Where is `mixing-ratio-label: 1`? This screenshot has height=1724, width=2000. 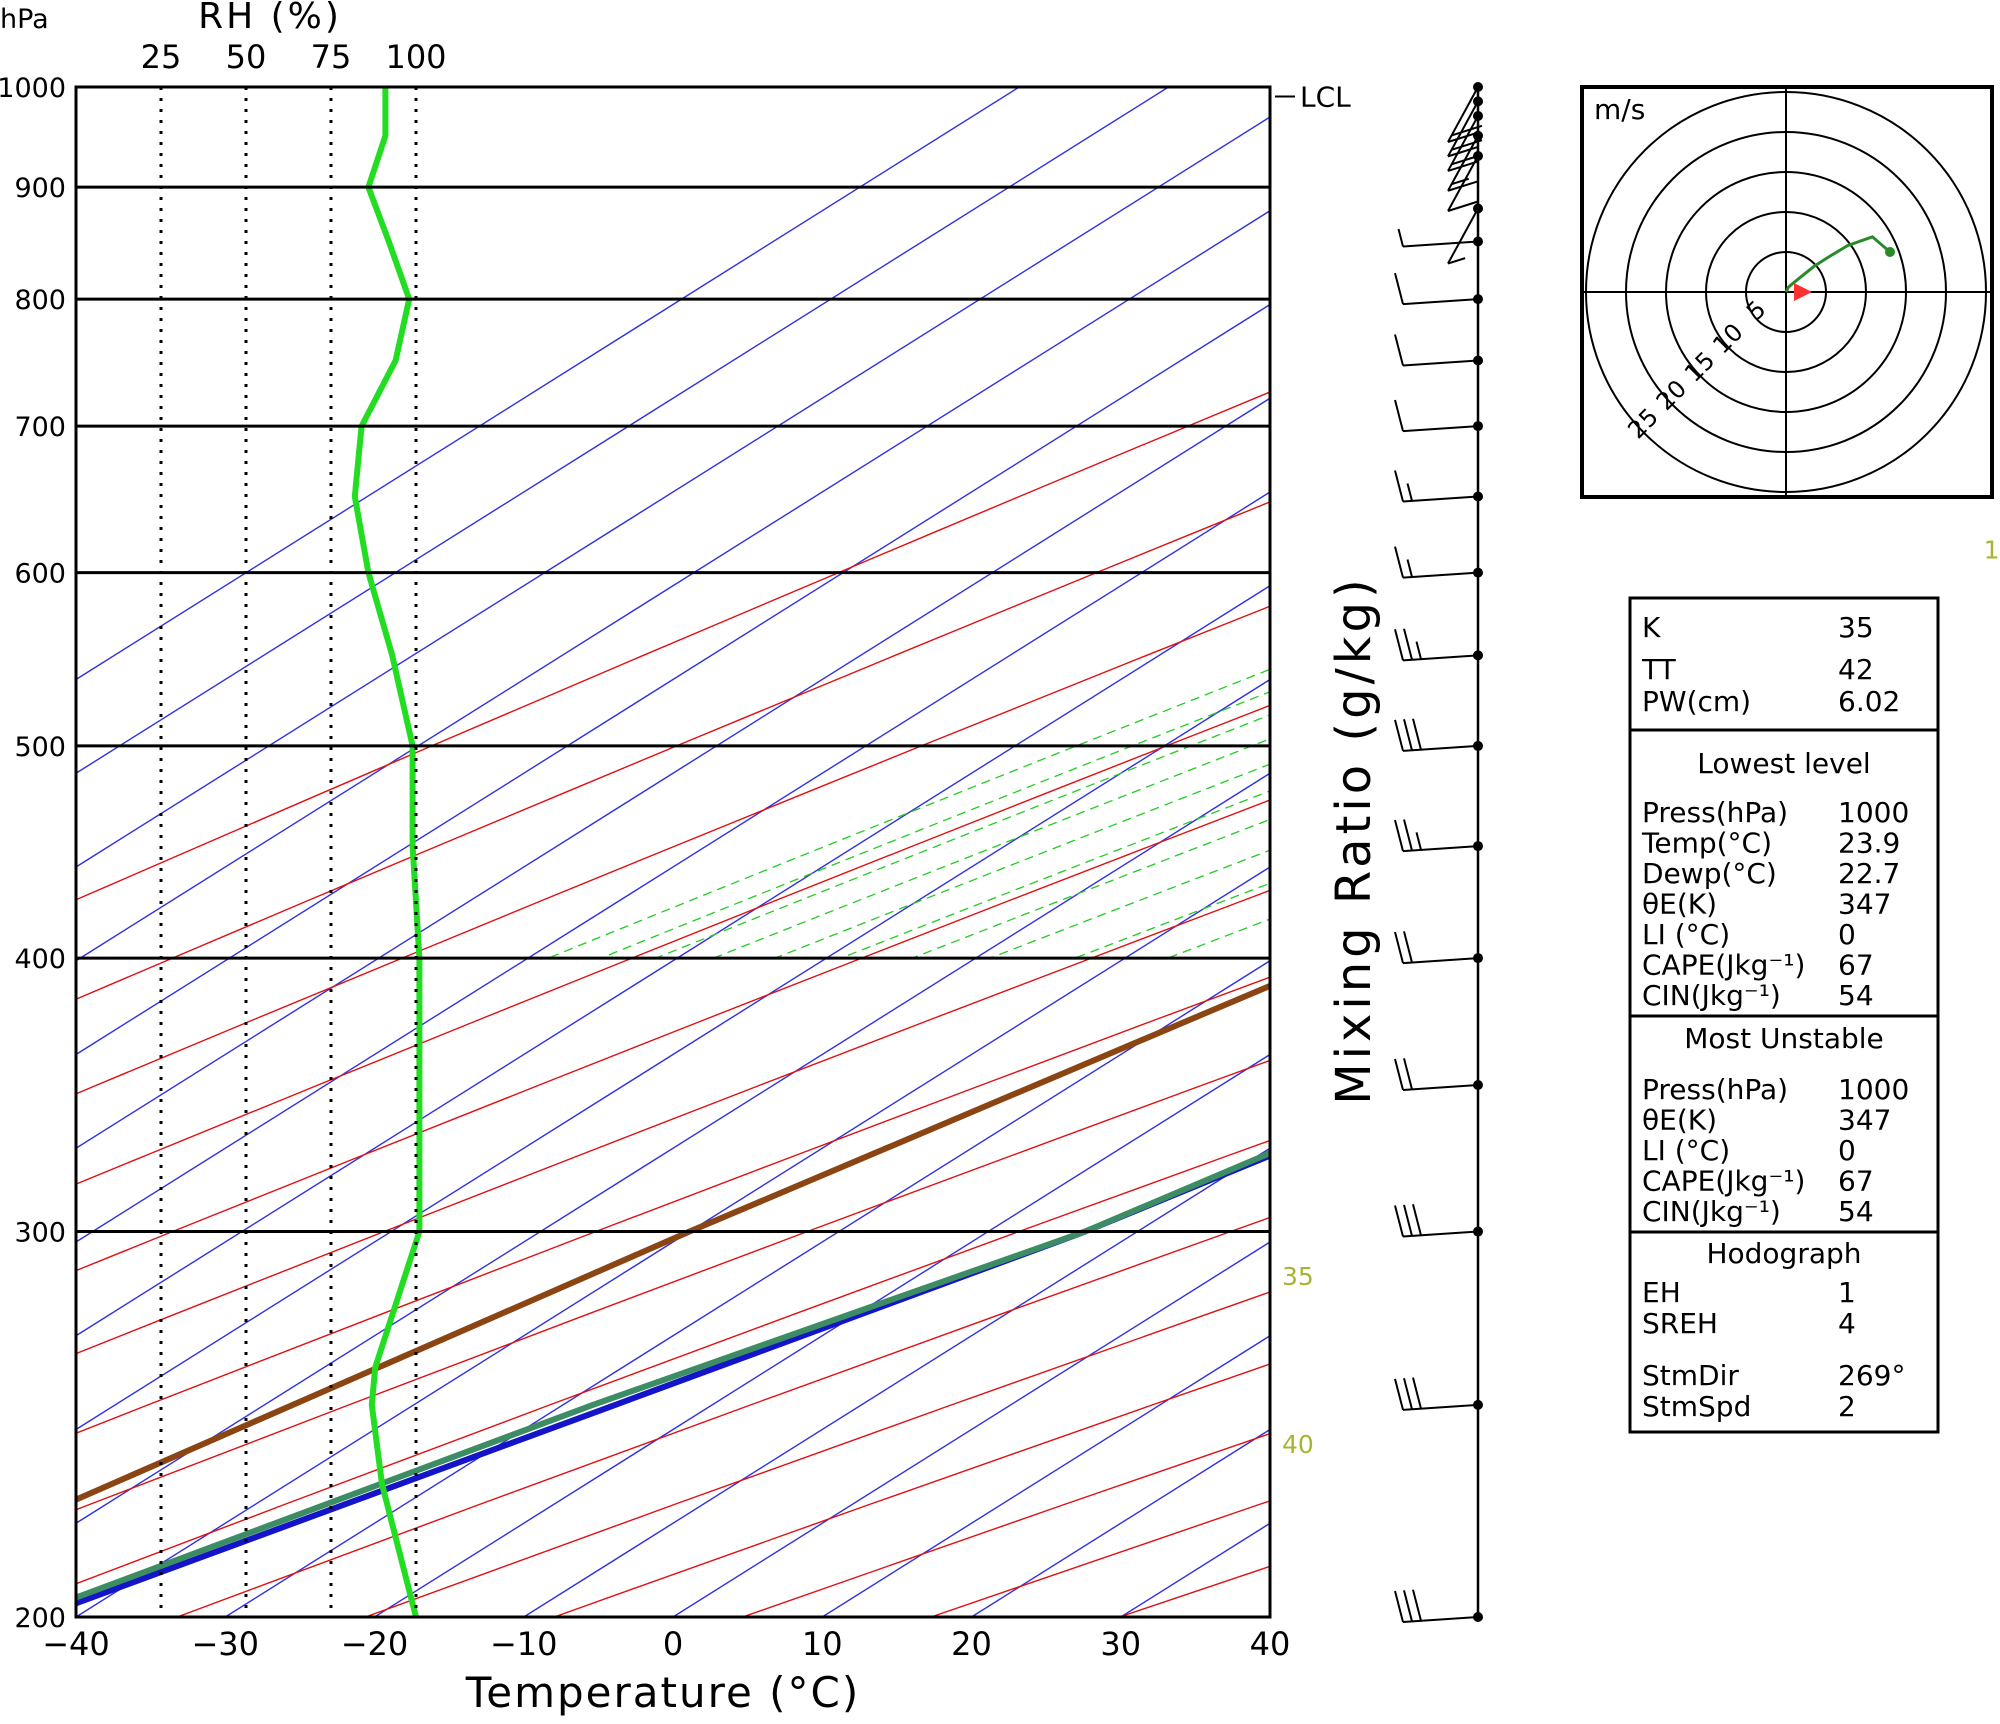
mixing-ratio-label: 1 is located at coordinates (1992, 550).